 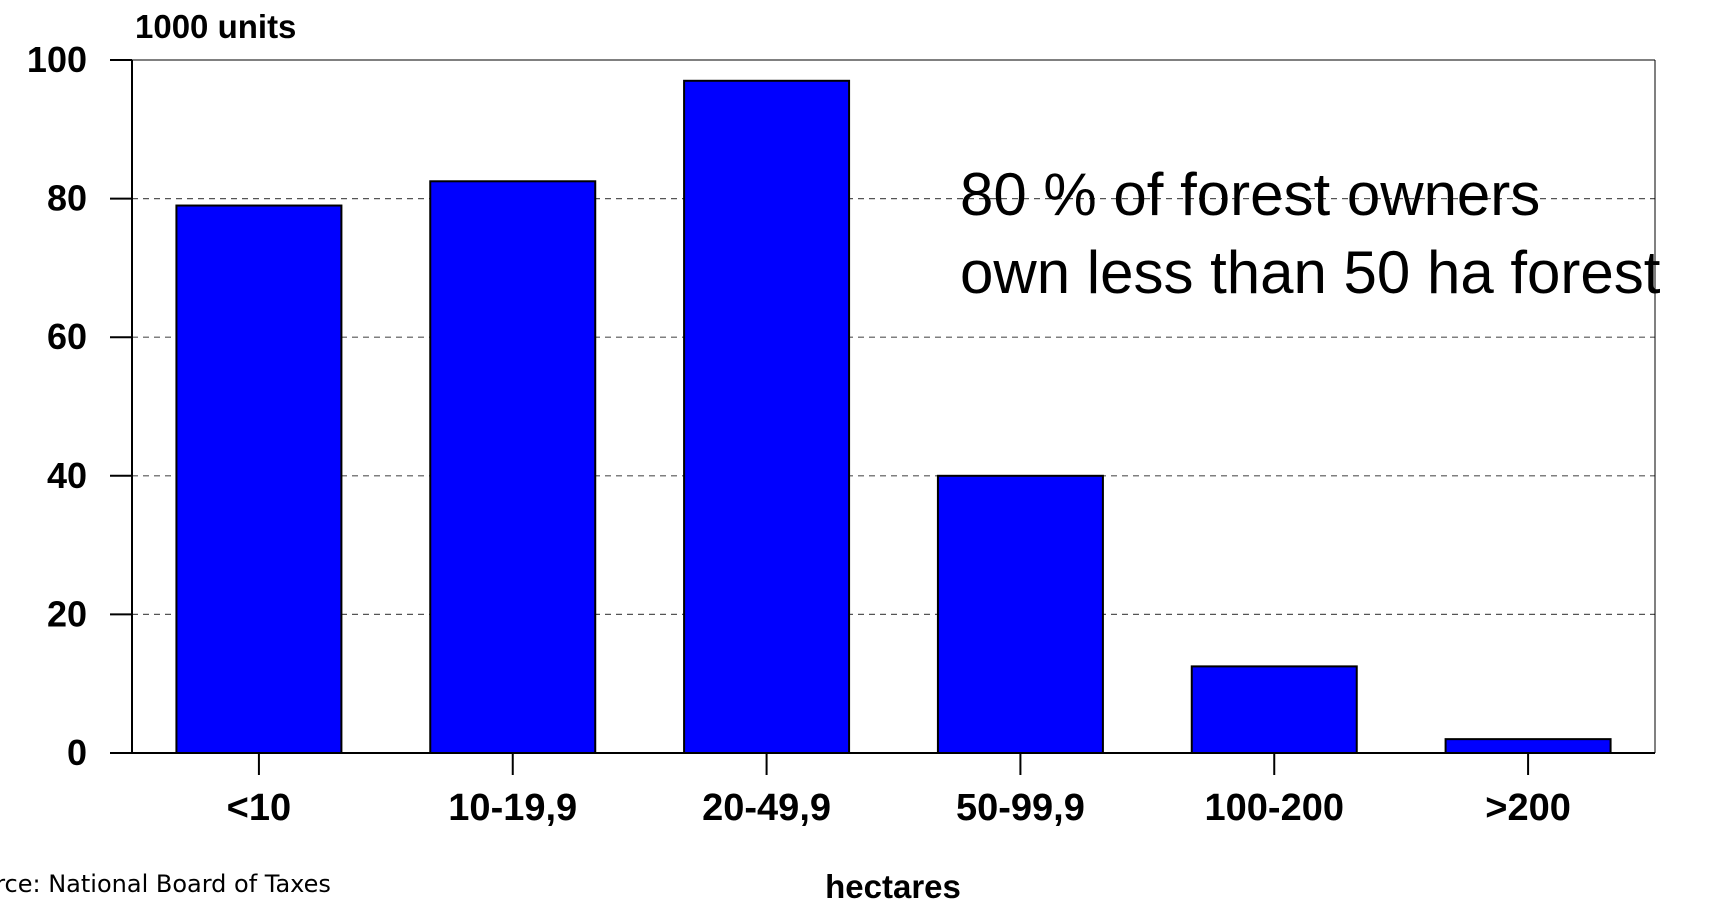 What do you see at coordinates (1250, 194) in the screenshot?
I see `annotation-line-1: 80 % of forest owners` at bounding box center [1250, 194].